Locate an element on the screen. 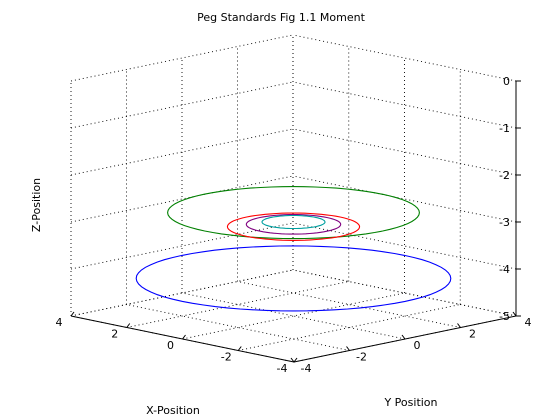 Image resolution: width=560 pixels, height=420 pixels. y-tick-label: 4 is located at coordinates (528, 322).